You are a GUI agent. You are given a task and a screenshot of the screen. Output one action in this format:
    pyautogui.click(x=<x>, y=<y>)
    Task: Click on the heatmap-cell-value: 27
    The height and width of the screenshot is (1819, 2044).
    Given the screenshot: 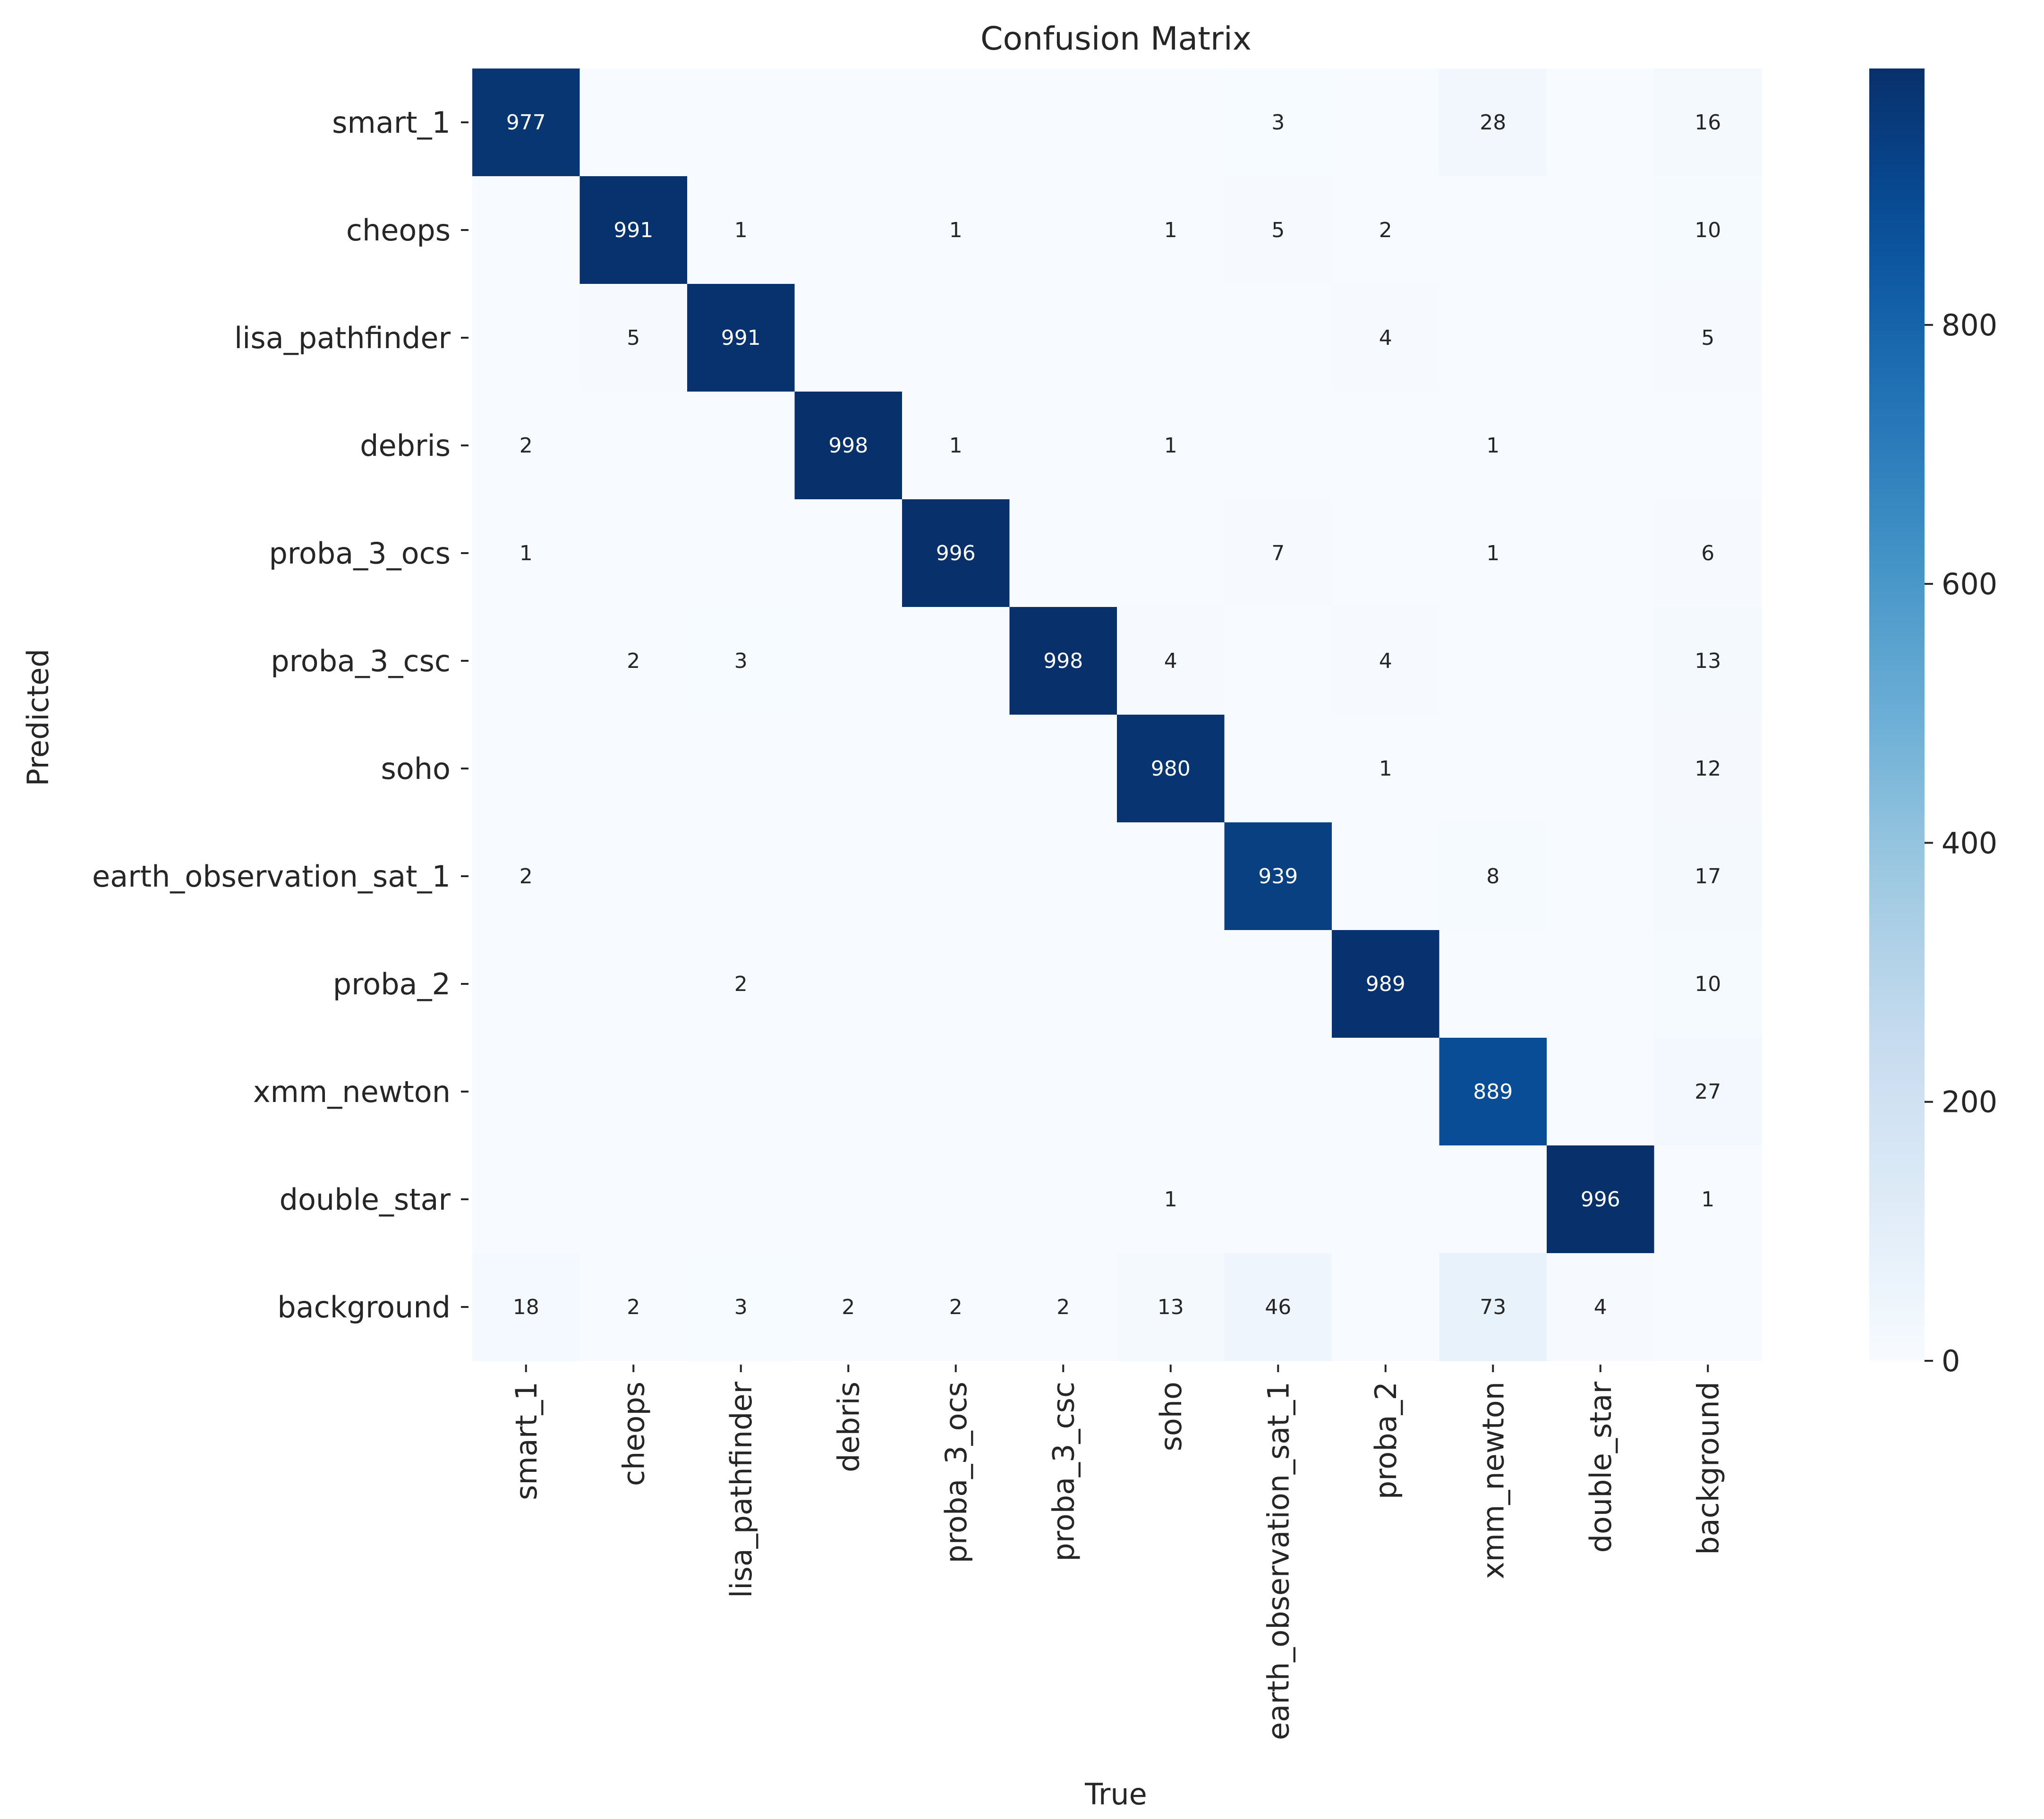 What is the action you would take?
    pyautogui.click(x=1708, y=1092)
    